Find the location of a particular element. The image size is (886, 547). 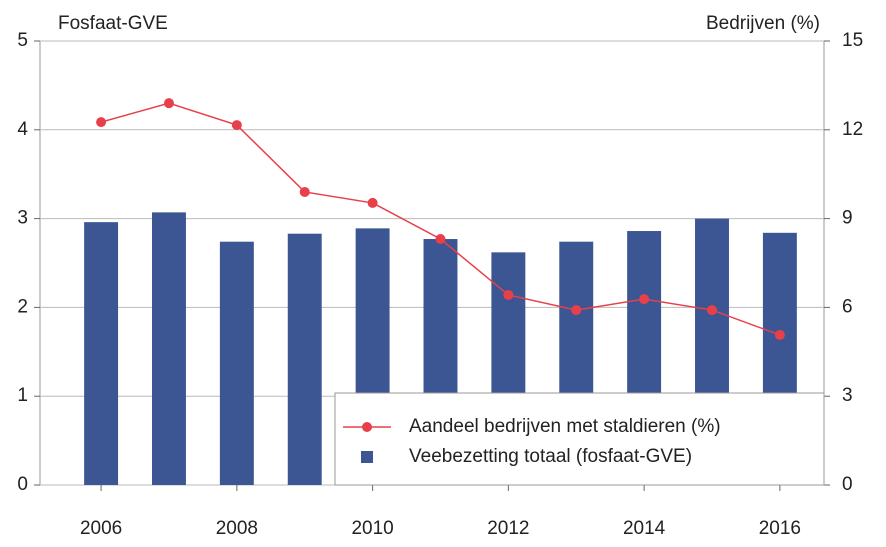

y2-tick-label: 6 is located at coordinates (847, 306).